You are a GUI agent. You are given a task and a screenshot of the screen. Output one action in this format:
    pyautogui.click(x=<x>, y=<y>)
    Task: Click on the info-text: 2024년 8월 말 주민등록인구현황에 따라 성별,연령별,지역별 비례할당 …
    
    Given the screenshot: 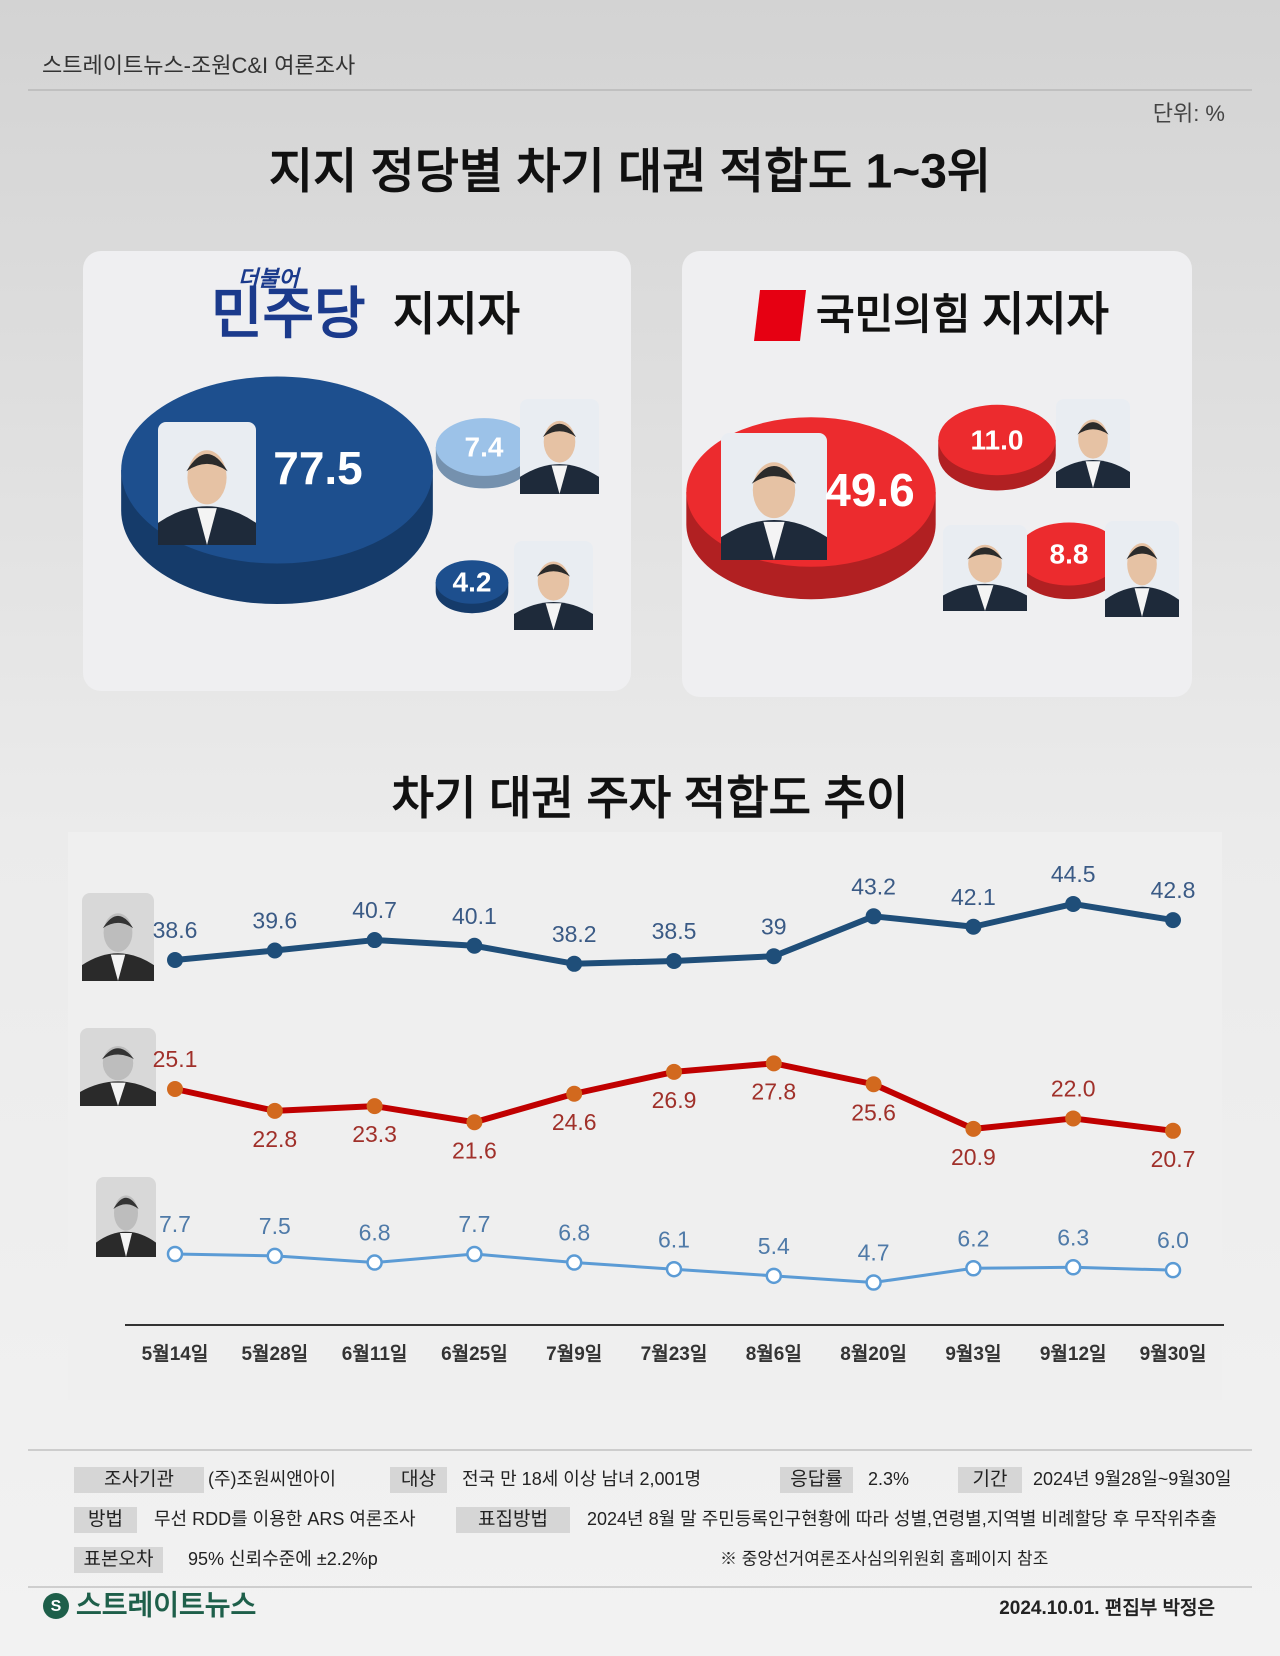 What is the action you would take?
    pyautogui.click(x=902, y=1519)
    